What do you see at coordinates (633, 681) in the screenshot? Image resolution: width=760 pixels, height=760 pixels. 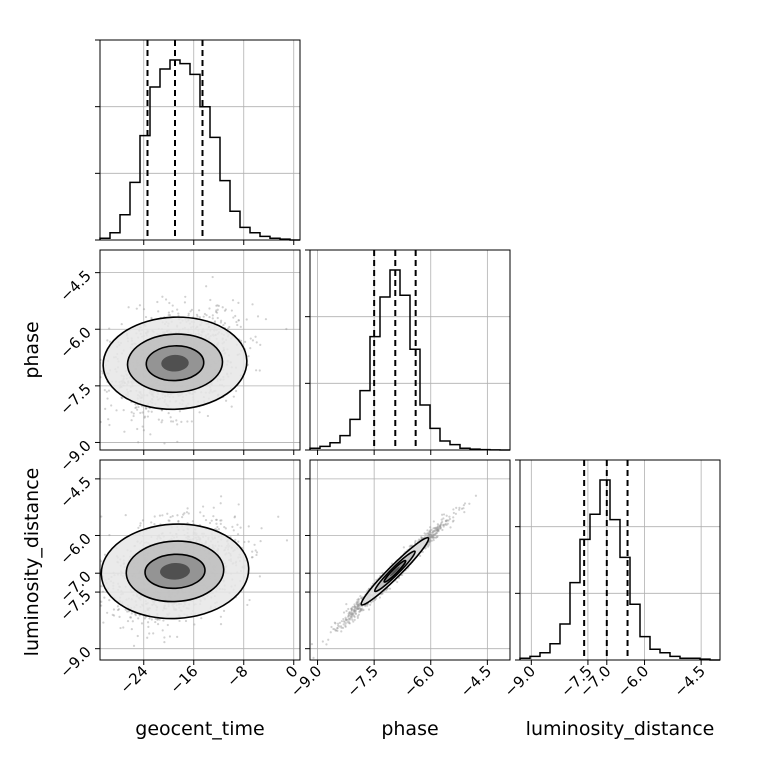 I see `x-tick-label-luminosity_distance-3: −6.0` at bounding box center [633, 681].